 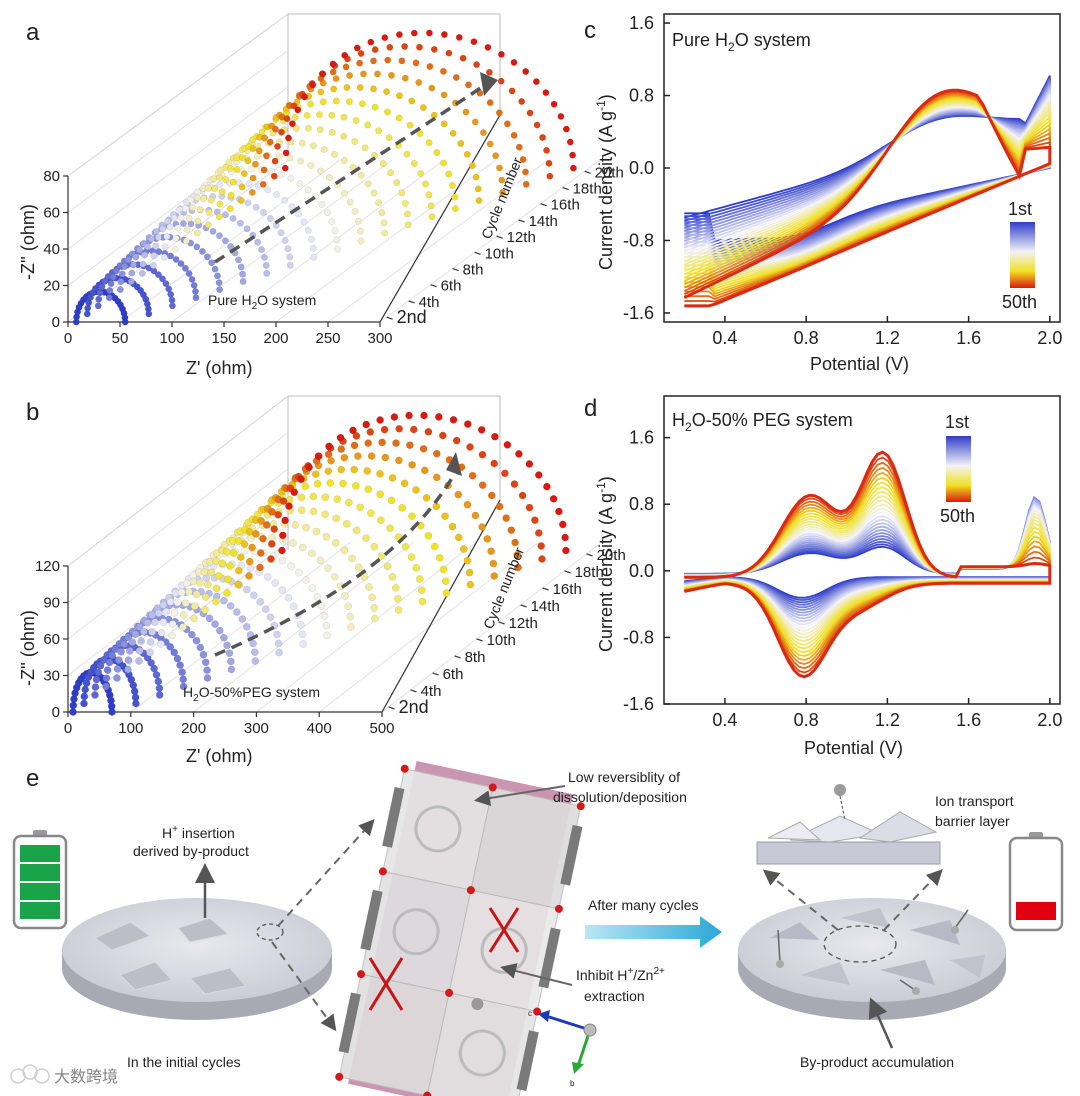 I want to click on panel-d-ylabel: Current density (A g-1), so click(x=605, y=564).